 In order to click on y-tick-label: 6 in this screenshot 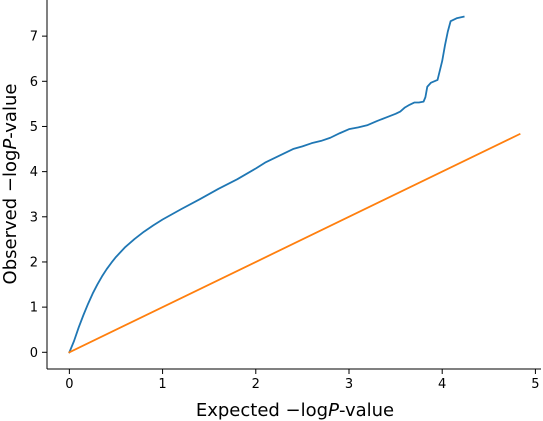, I will do `click(34, 82)`.